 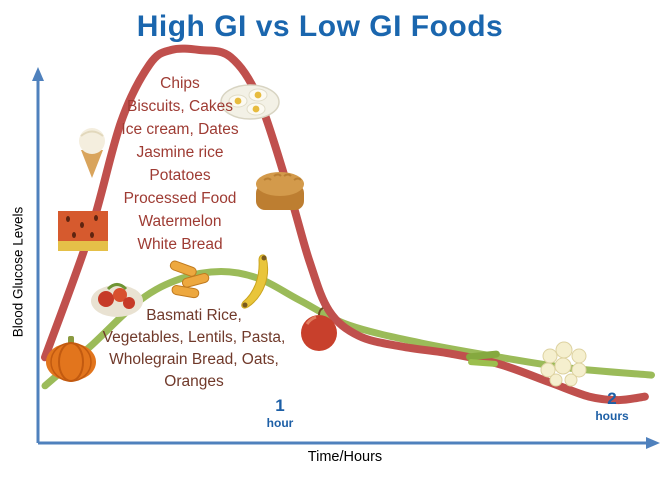 What do you see at coordinates (92, 153) in the screenshot?
I see `ice-cream-image` at bounding box center [92, 153].